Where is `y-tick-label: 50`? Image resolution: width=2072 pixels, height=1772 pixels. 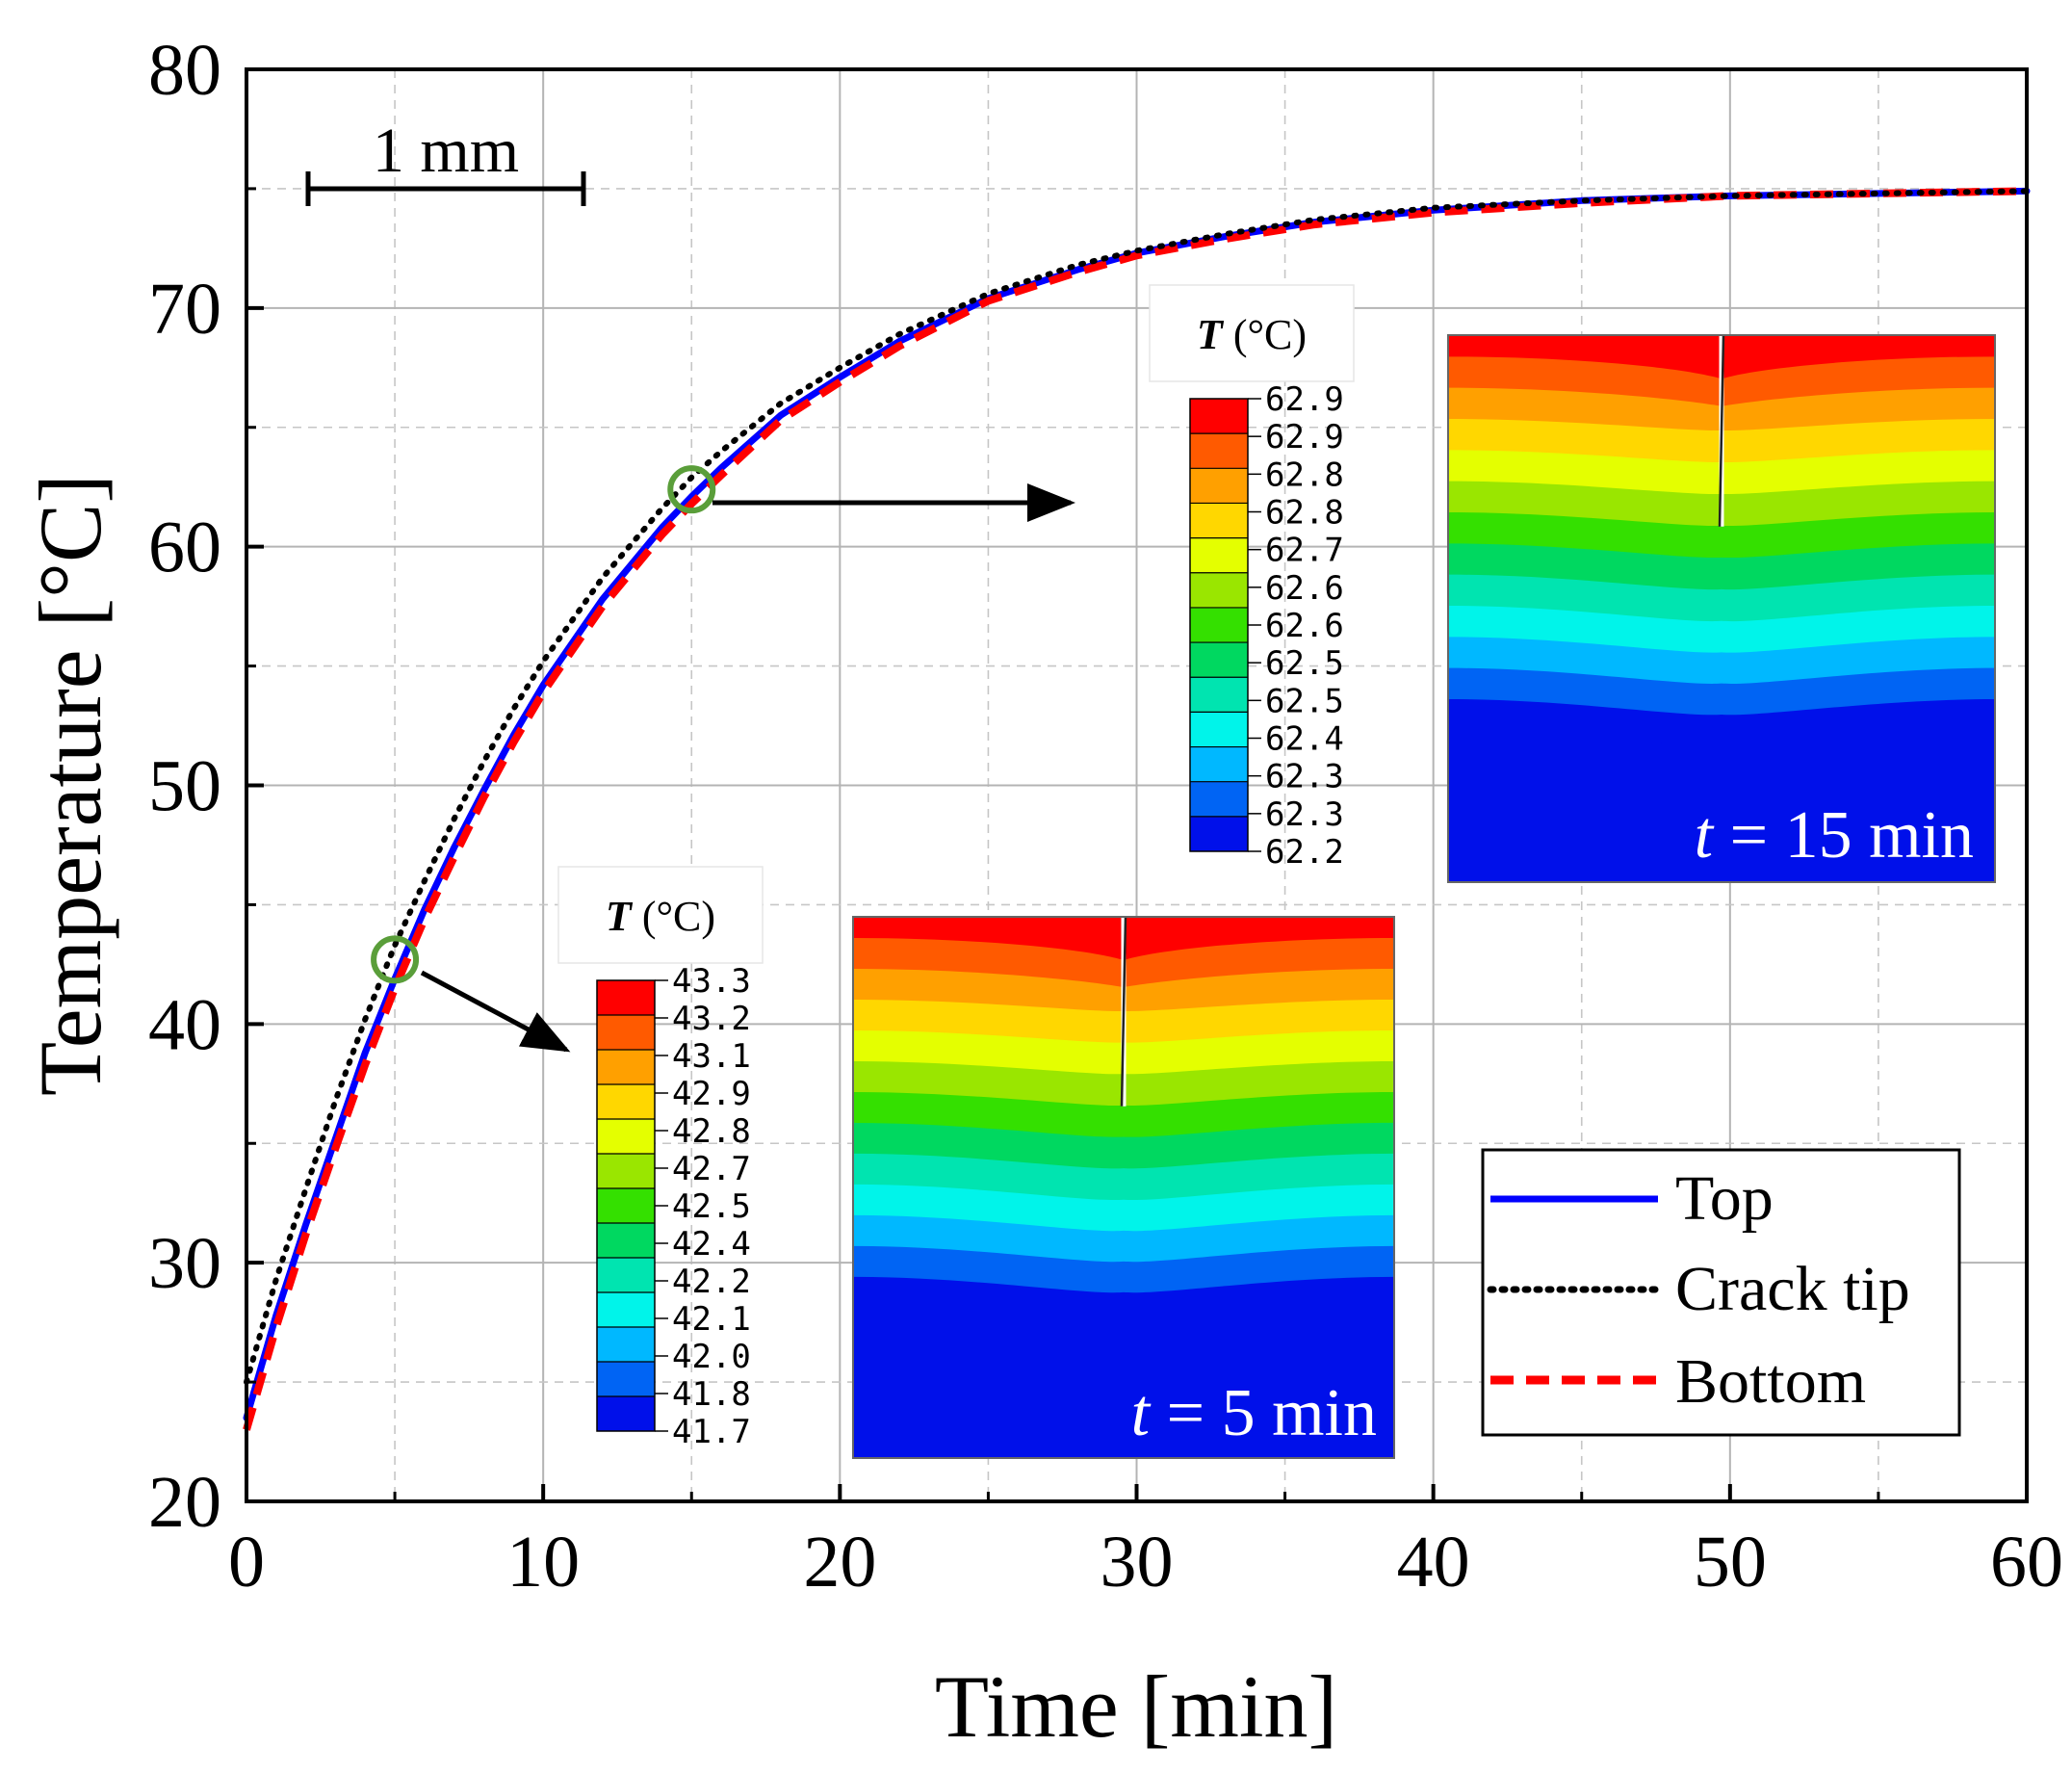 y-tick-label: 50 is located at coordinates (184, 787).